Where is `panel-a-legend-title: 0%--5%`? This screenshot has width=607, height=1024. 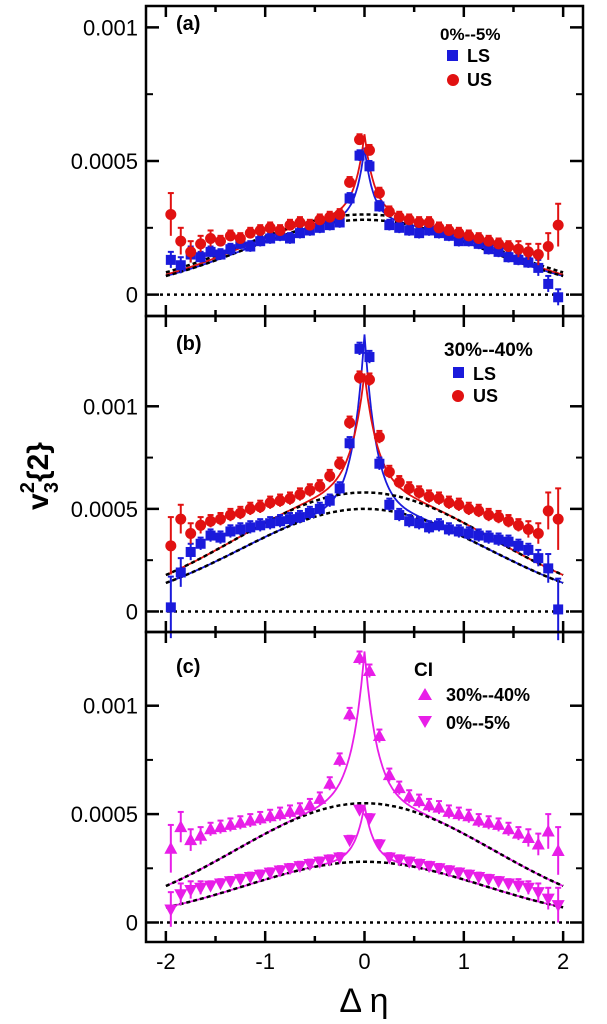 panel-a-legend-title: 0%--5% is located at coordinates (470, 34).